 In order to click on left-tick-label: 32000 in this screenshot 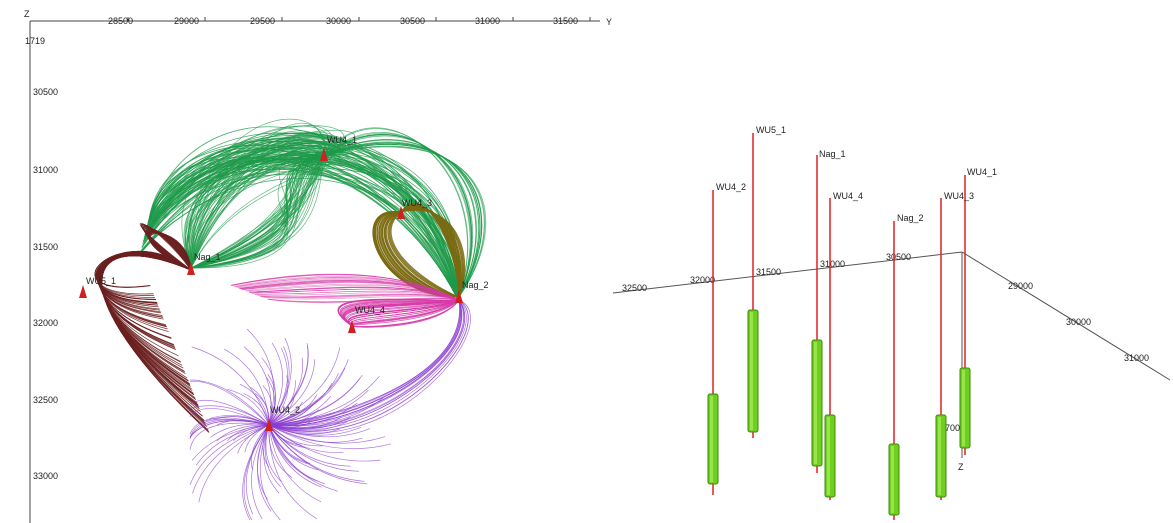, I will do `click(45, 323)`.